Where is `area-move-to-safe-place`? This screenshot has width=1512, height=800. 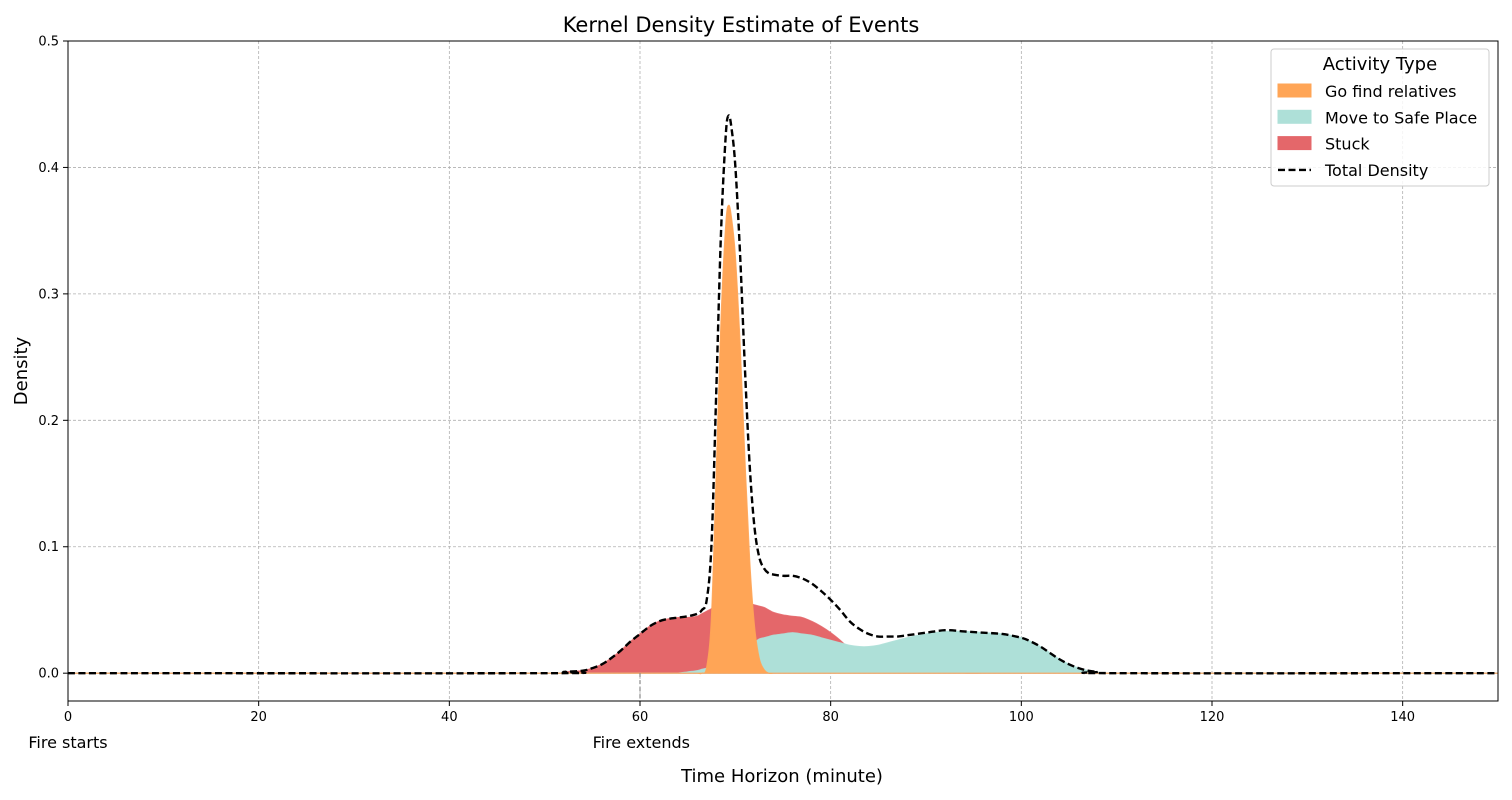
area-move-to-safe-place is located at coordinates (783, 652).